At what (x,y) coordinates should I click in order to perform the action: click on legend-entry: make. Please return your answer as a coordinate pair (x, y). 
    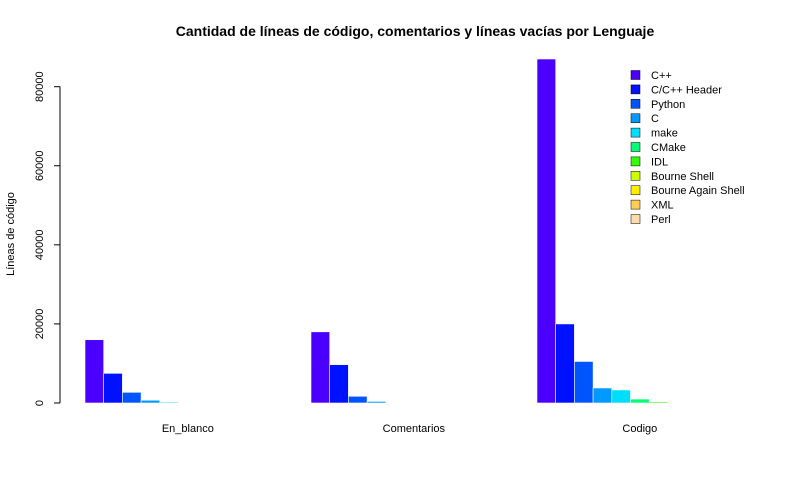
    Looking at the image, I should click on (664, 134).